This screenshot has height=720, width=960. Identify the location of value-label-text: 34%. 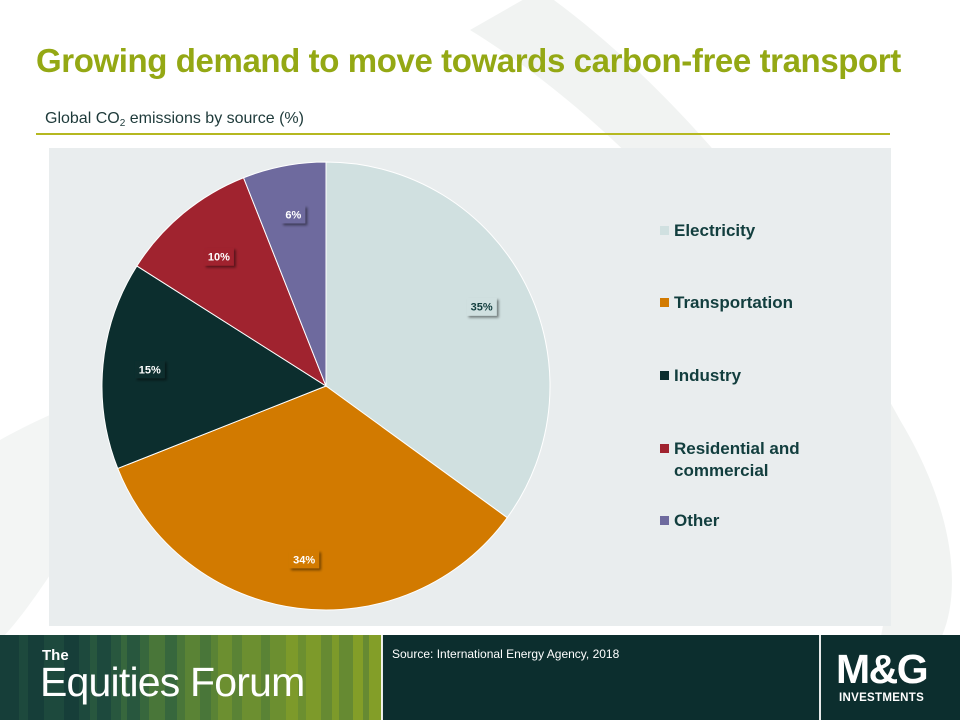
(304, 560).